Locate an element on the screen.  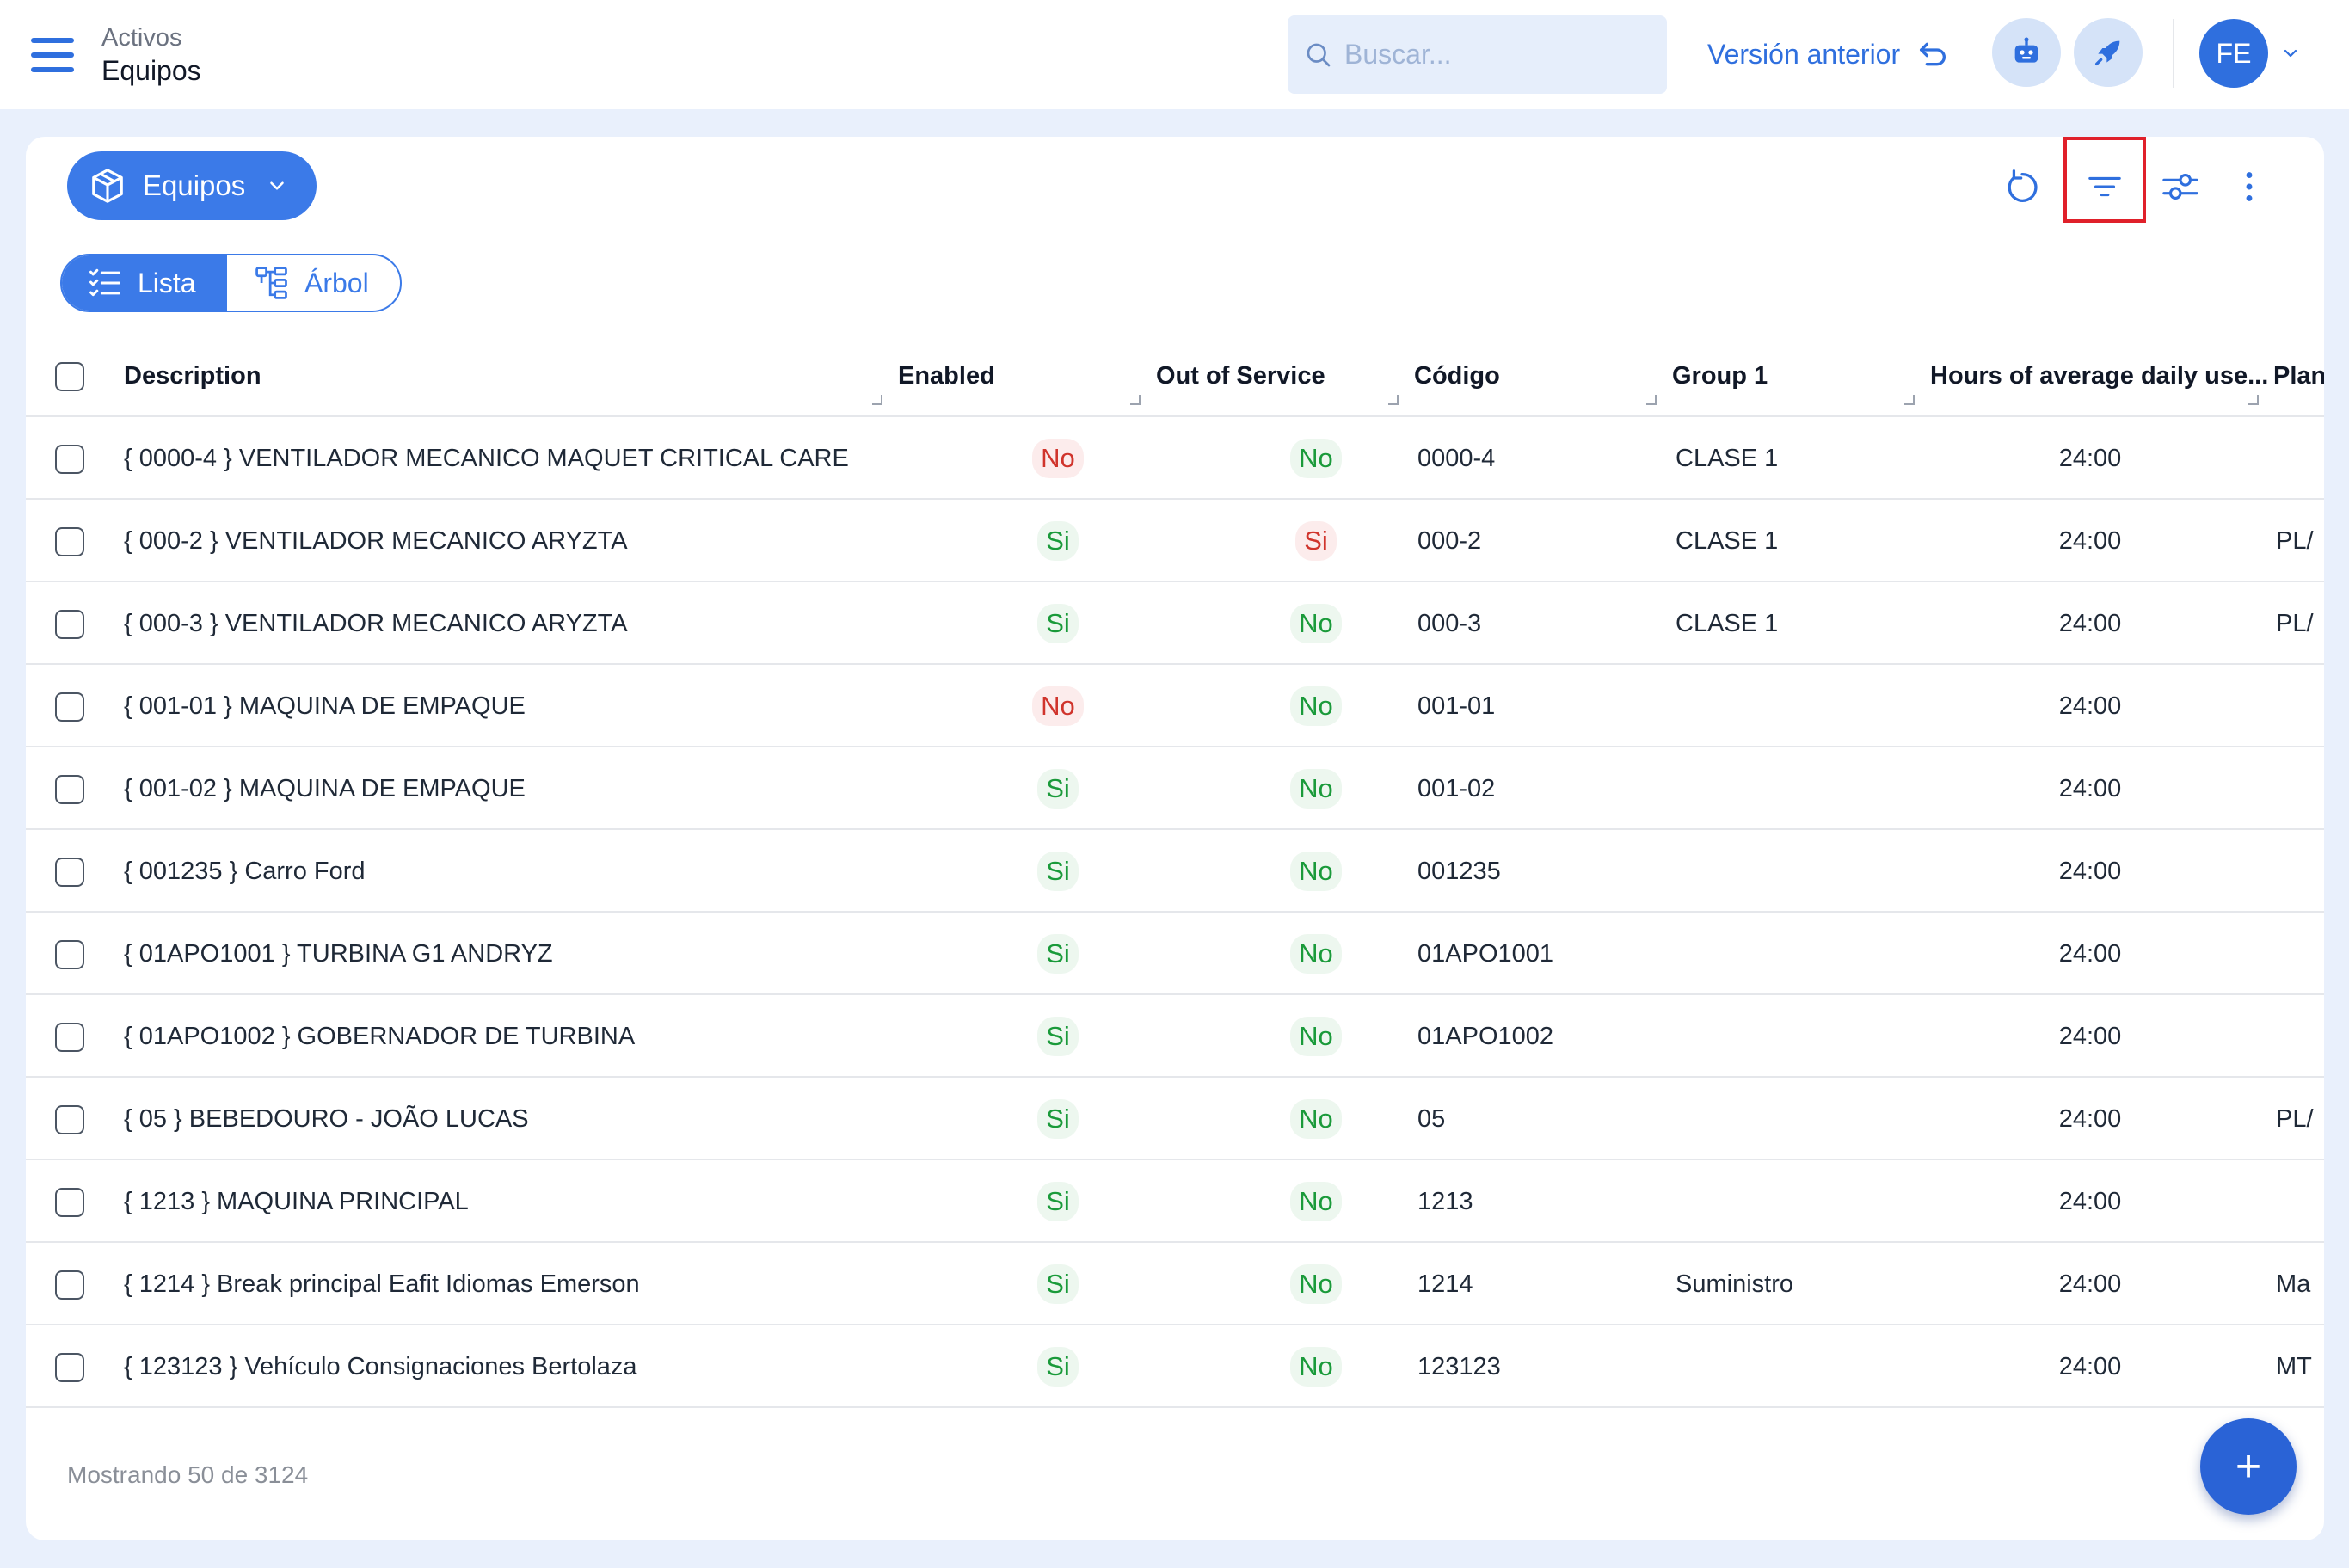
cell-description: { 01APO1002 } GOBERNADOR DE TURBINA is located at coordinates (380, 1036).